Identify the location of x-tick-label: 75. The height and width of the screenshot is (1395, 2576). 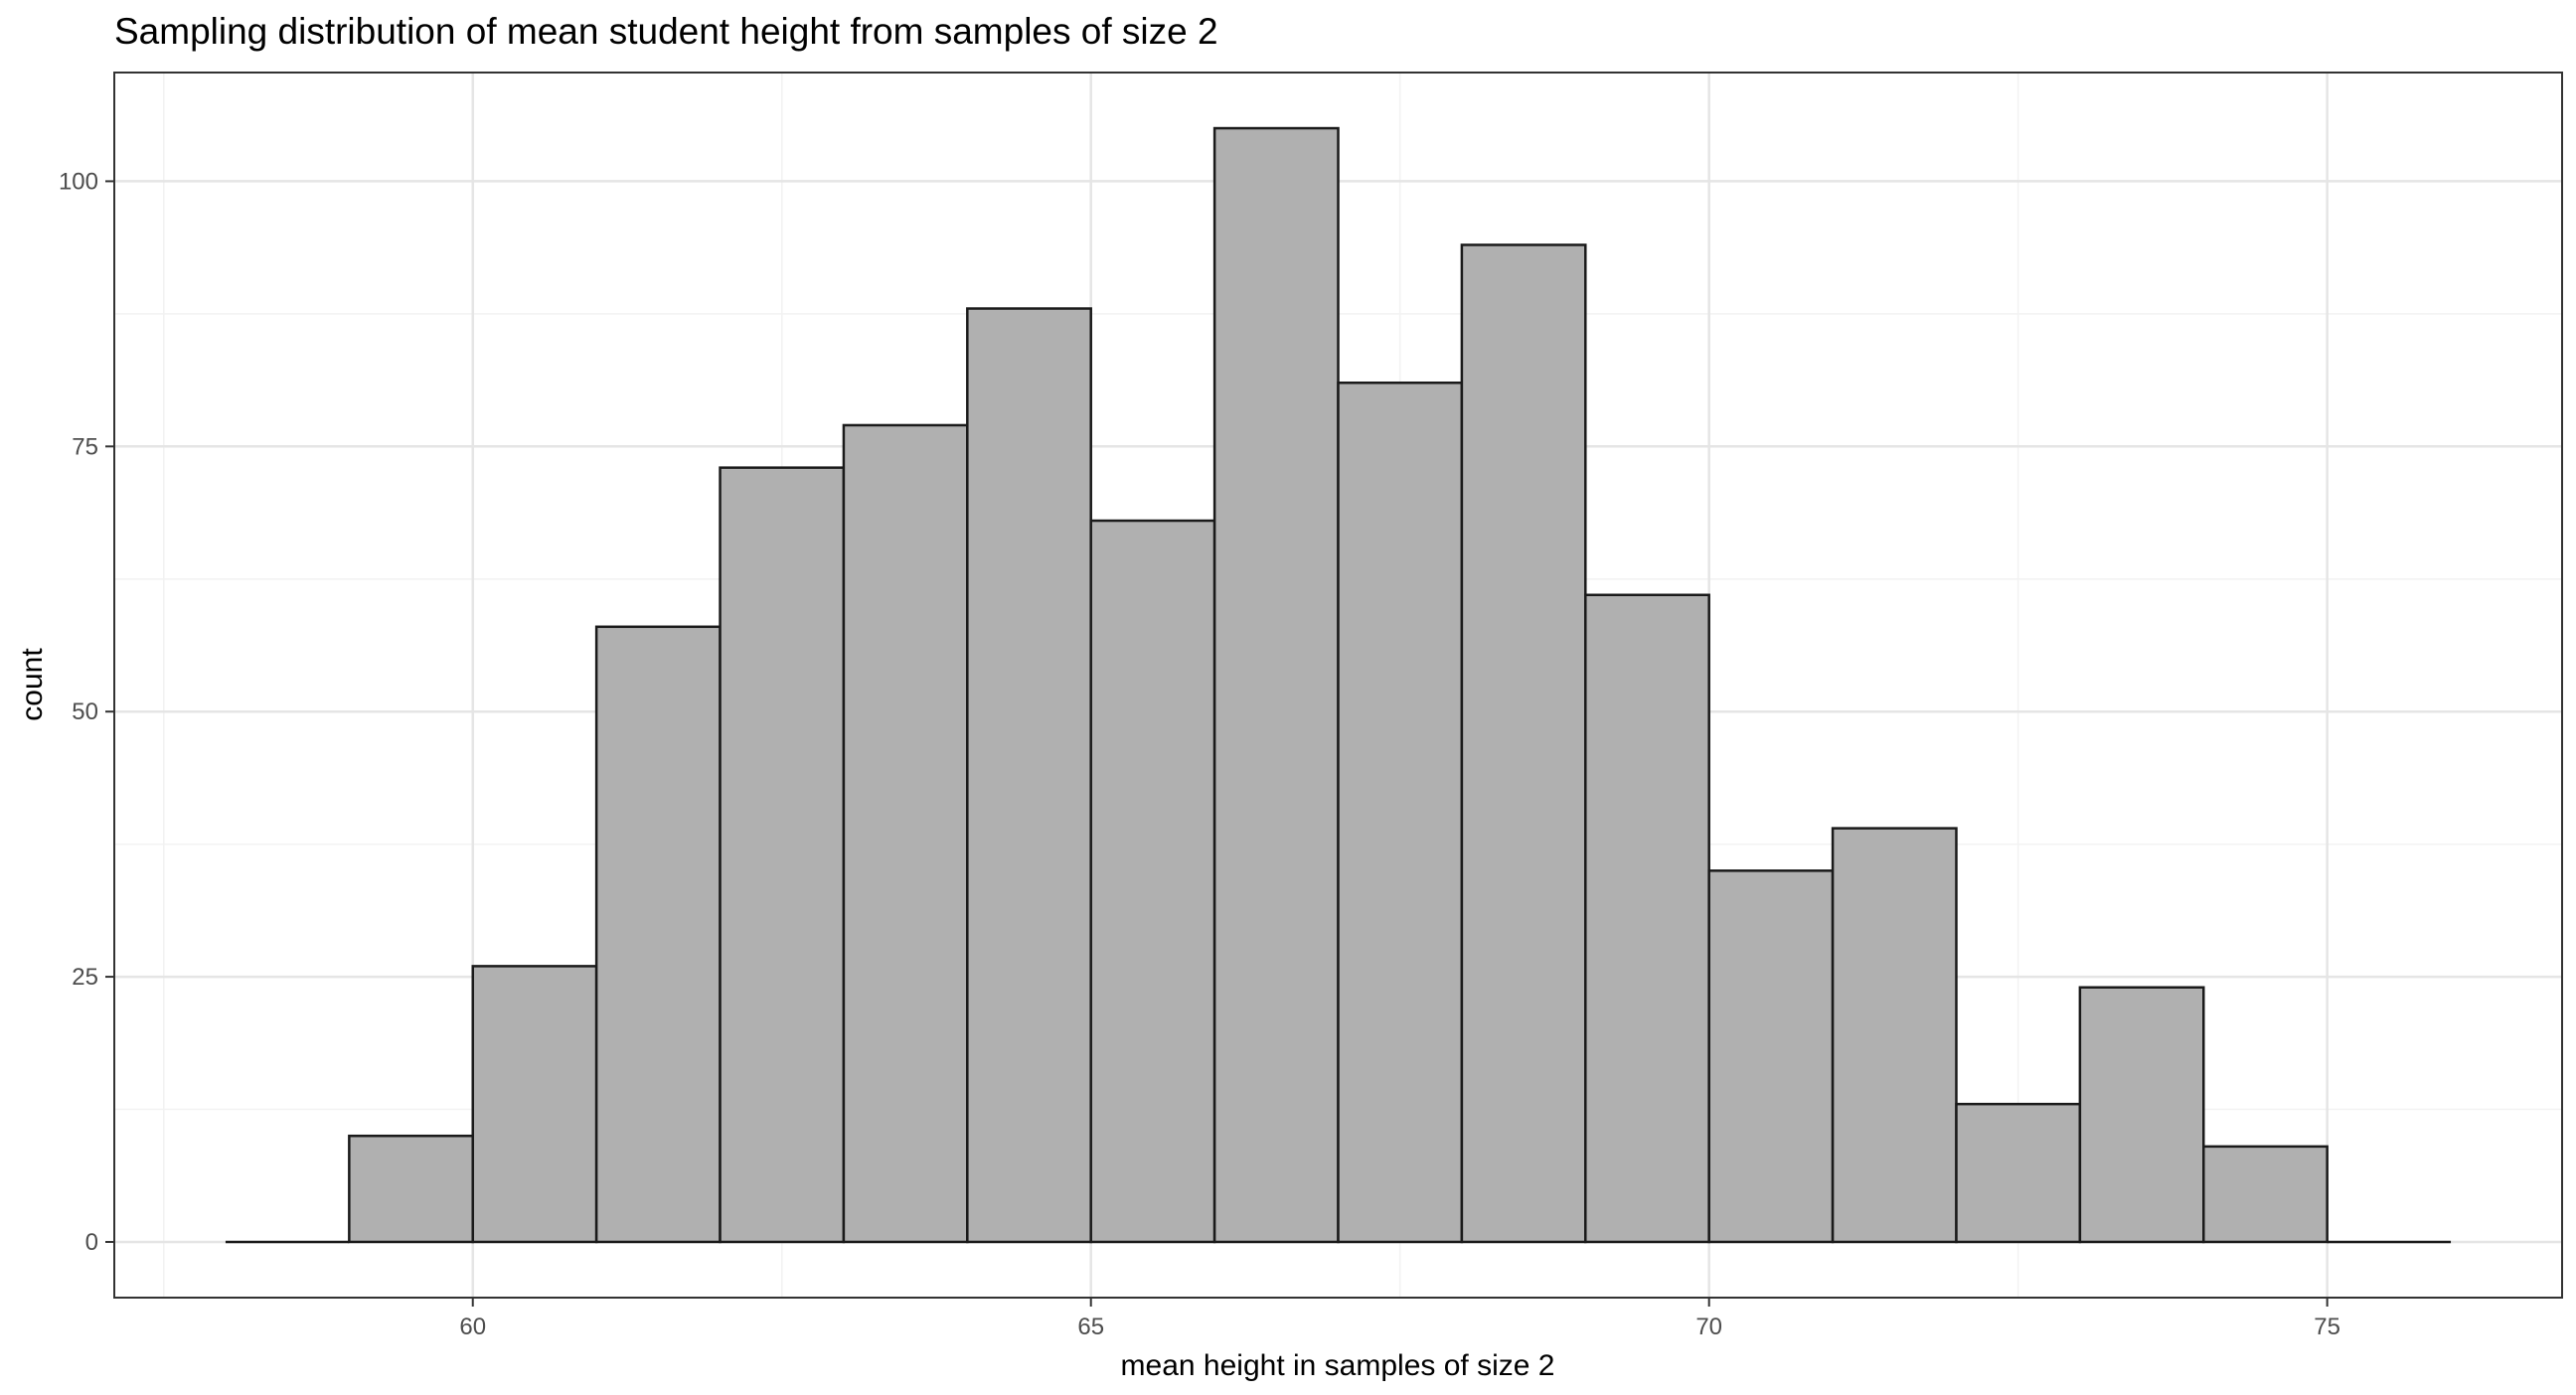
(2327, 1327).